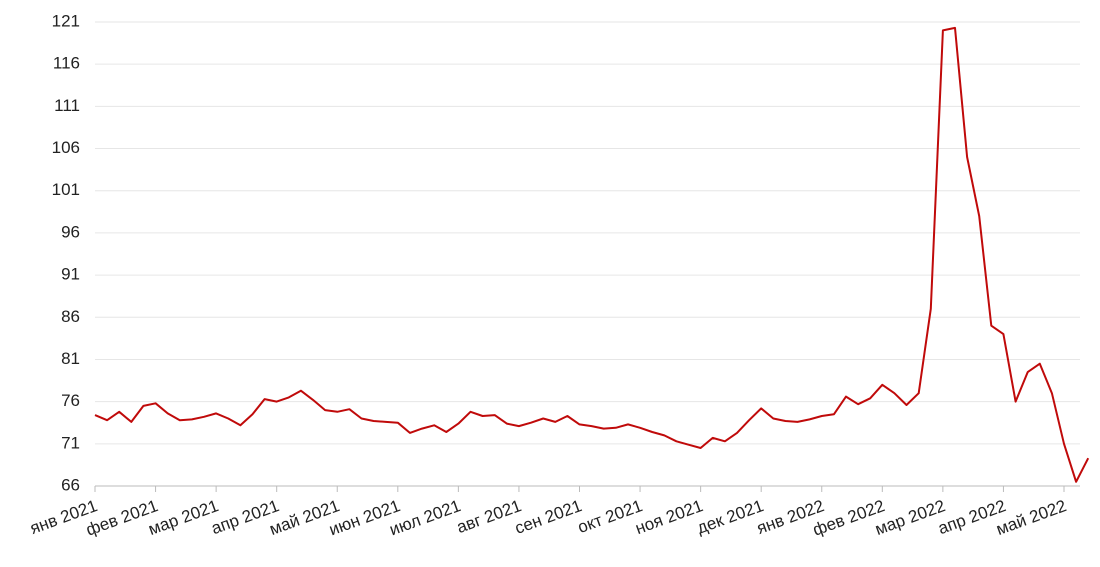 This screenshot has width=1100, height=567. I want to click on y-tick-label: 96, so click(70, 231).